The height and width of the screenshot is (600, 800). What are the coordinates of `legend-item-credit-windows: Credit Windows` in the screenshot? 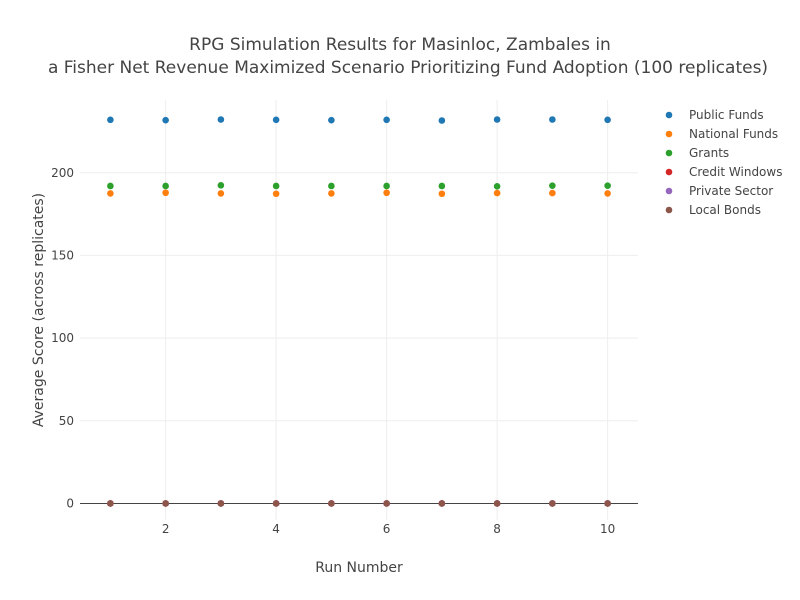 It's located at (724, 172).